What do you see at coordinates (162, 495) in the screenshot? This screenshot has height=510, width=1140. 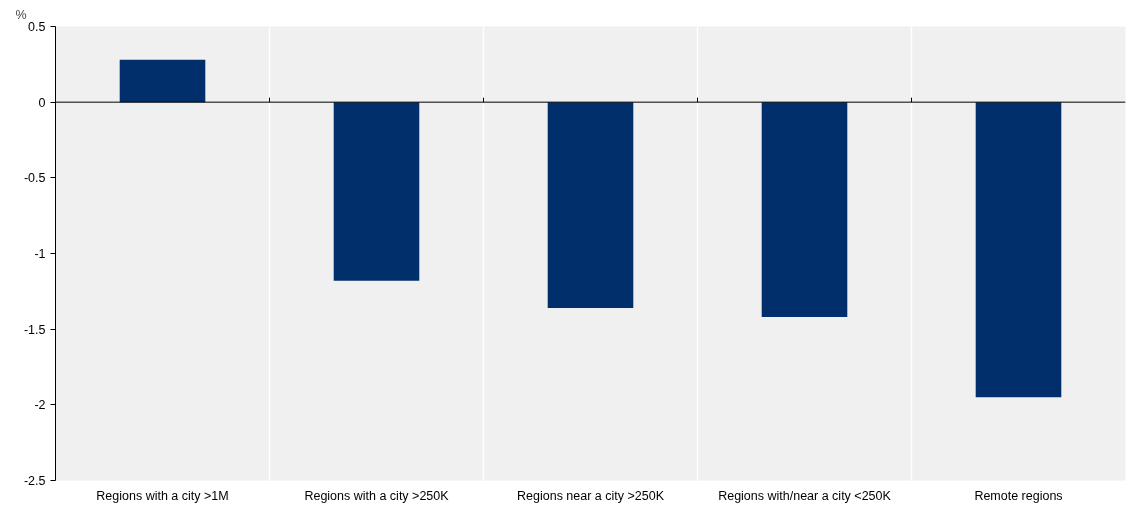 I see `x-tick-label: Regions with a city >1M` at bounding box center [162, 495].